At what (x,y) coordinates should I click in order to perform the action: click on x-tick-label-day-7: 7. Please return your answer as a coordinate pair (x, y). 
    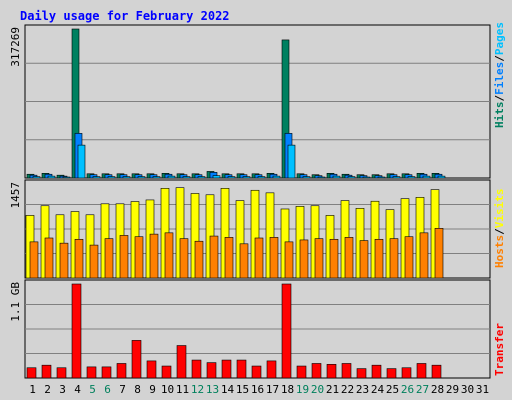
    Looking at the image, I should click on (122, 389).